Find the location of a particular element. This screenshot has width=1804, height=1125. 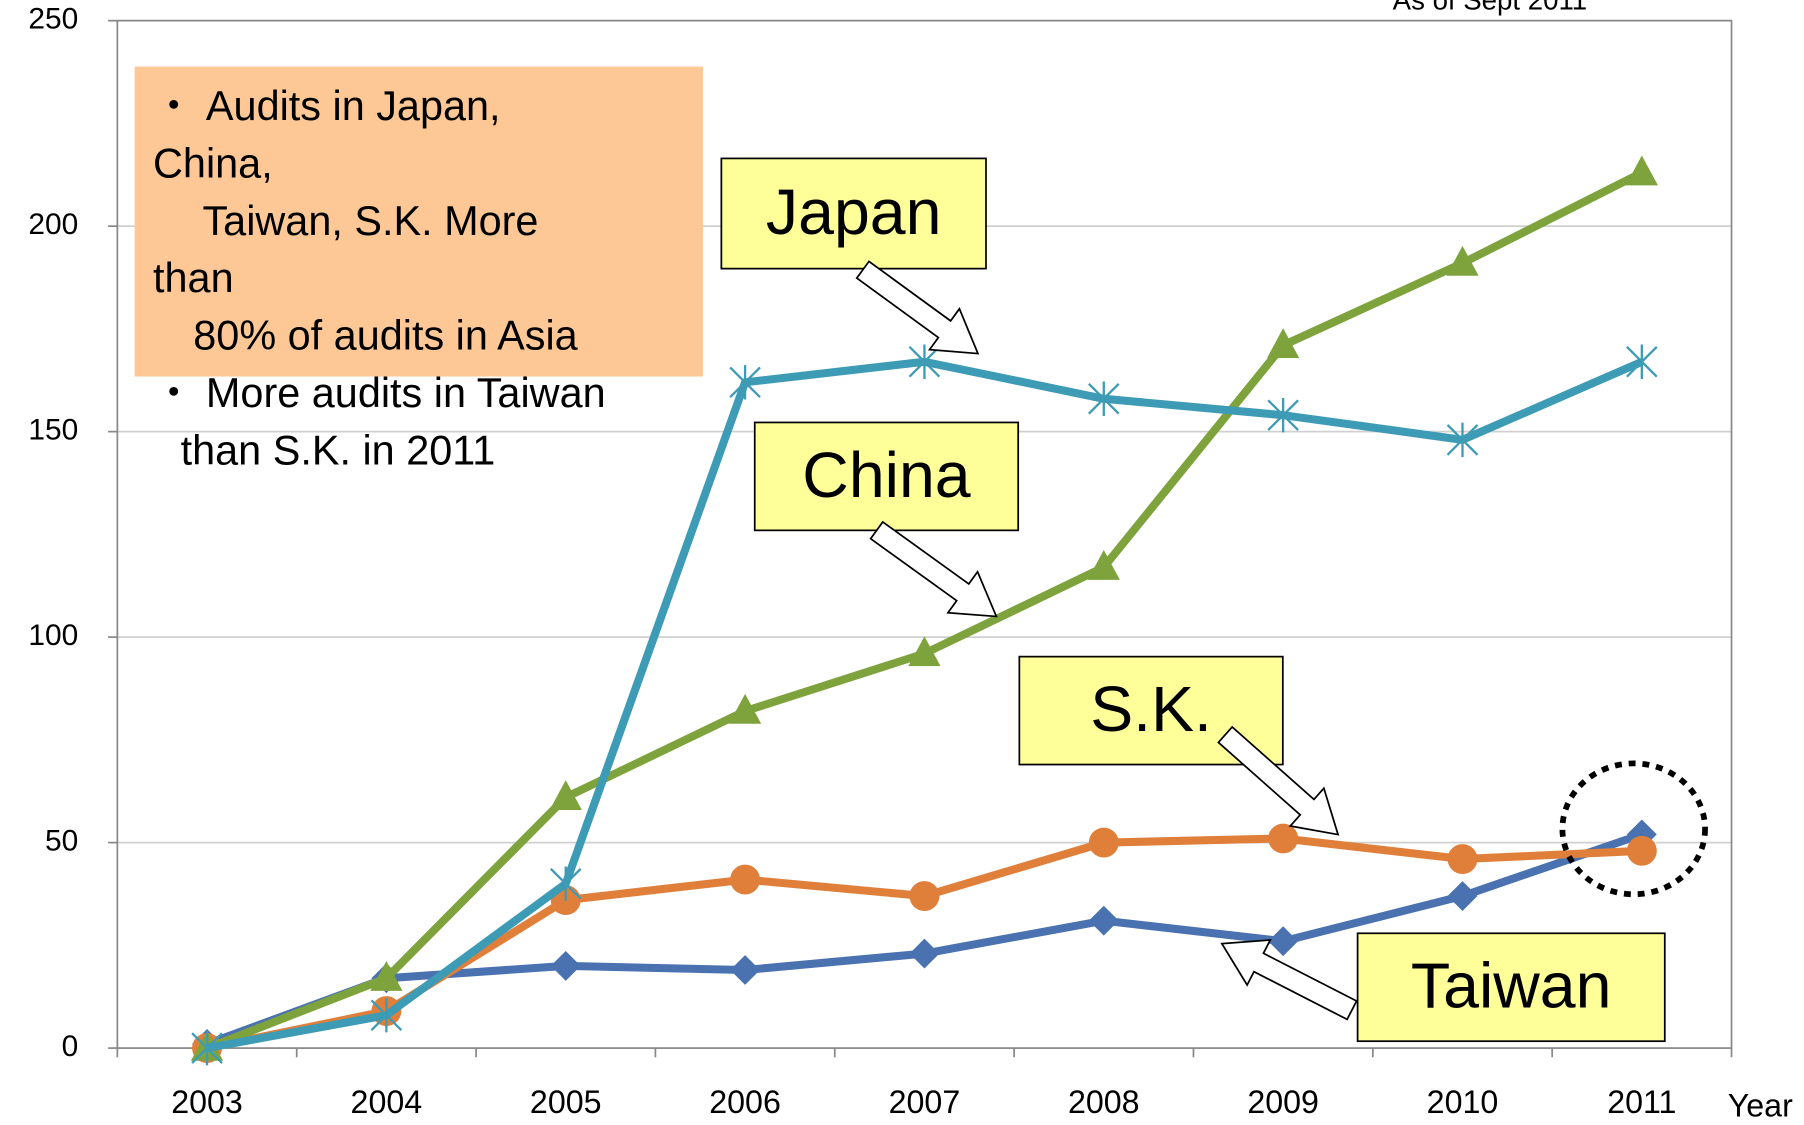

x-tick-label: 2009 is located at coordinates (1283, 1102).